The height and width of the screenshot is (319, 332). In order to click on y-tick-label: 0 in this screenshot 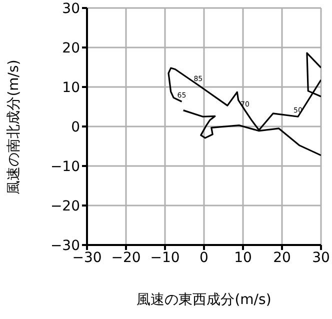, I will do `click(75, 127)`.